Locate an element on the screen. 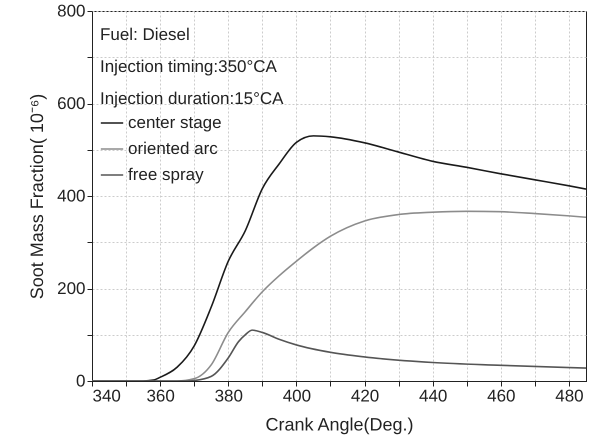 Image resolution: width=598 pixels, height=444 pixels. x-tick-label: 420 is located at coordinates (365, 396).